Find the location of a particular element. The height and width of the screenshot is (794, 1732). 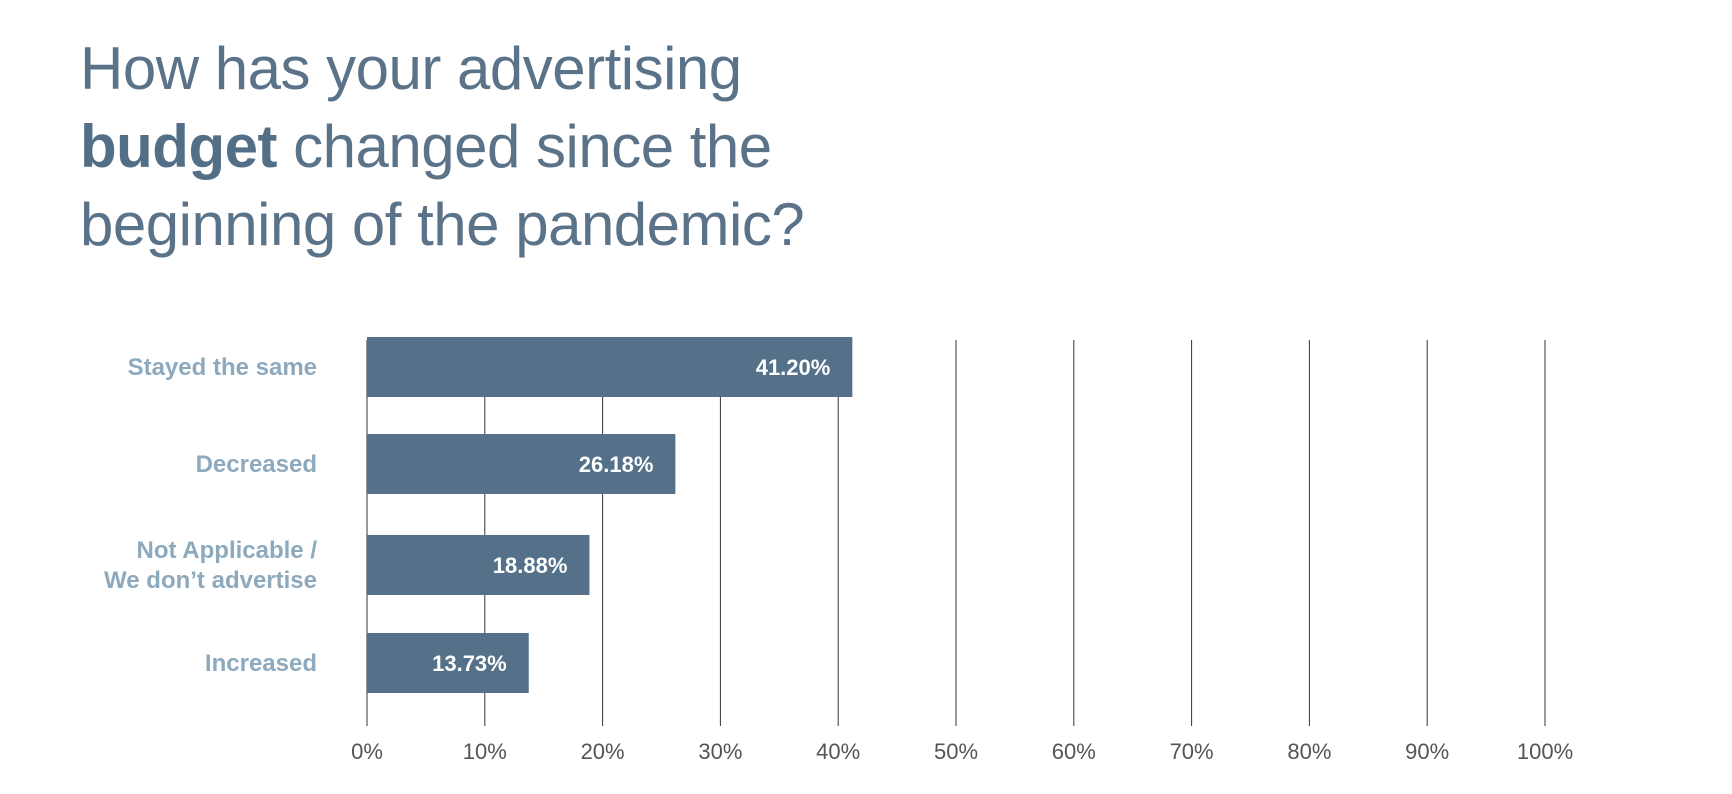

category-label: Decreased is located at coordinates (256, 464).